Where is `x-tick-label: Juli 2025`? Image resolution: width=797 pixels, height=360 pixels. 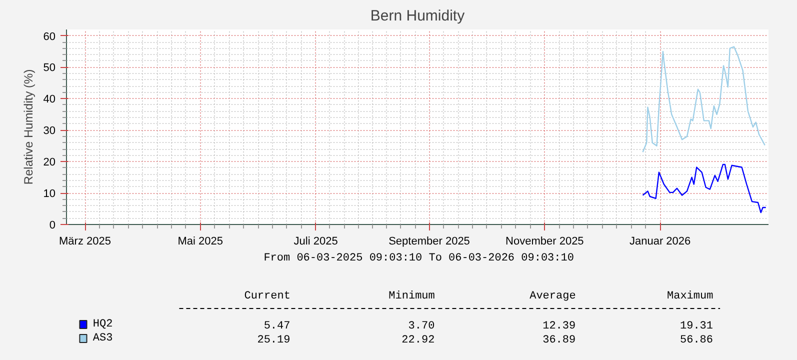 x-tick-label: Juli 2025 is located at coordinates (316, 242).